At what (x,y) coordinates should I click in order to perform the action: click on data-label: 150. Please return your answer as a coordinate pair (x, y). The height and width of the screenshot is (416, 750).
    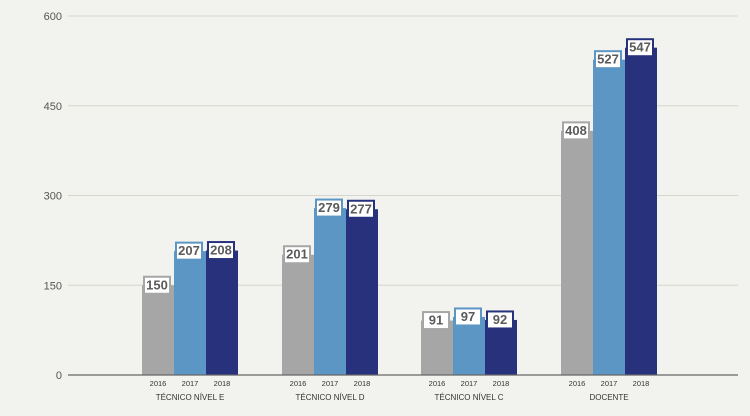
    Looking at the image, I should click on (157, 284).